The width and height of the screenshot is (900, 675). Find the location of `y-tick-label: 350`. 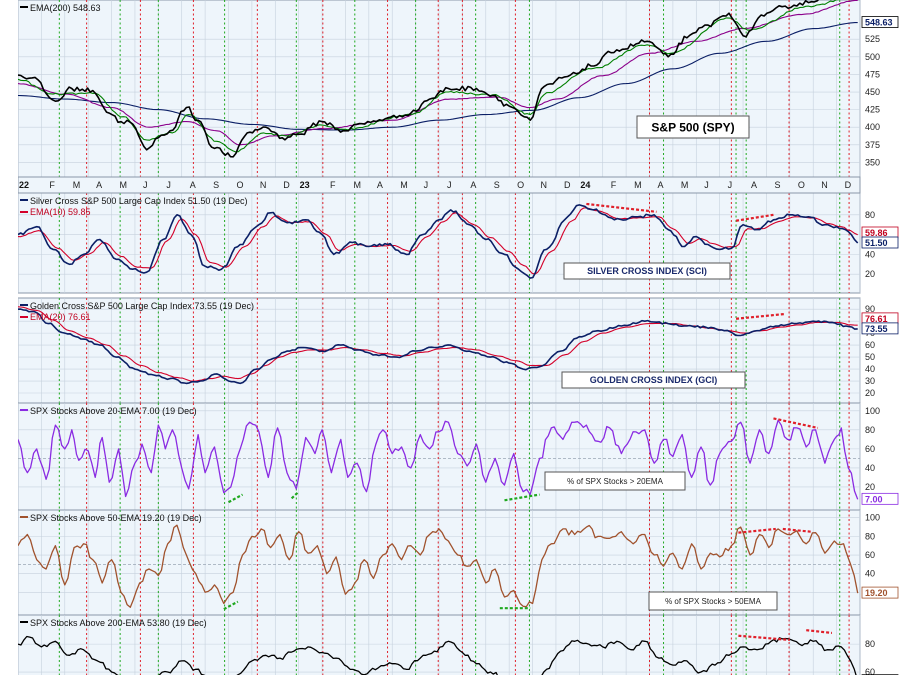

y-tick-label: 350 is located at coordinates (872, 162).